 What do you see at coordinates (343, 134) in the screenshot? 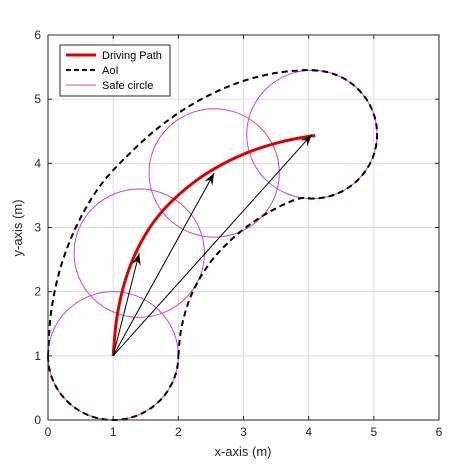
I see `aoi-end-arc` at bounding box center [343, 134].